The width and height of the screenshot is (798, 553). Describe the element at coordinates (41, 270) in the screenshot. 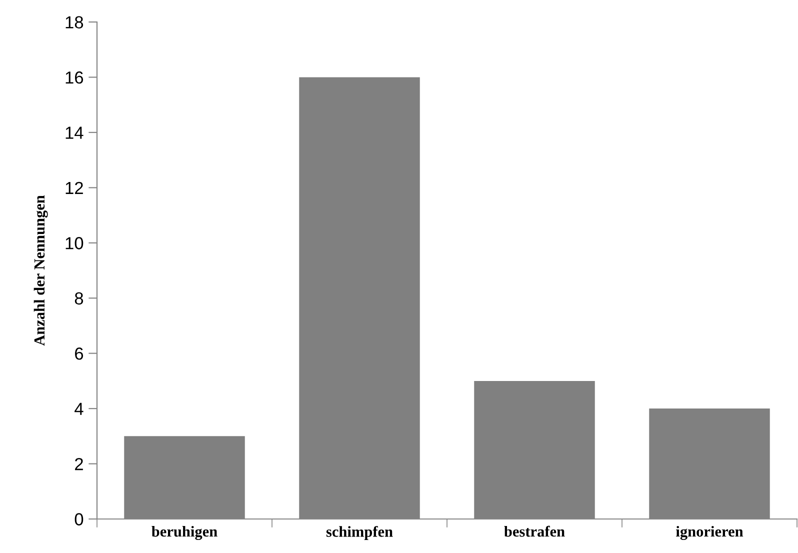

I see `y-axis-title: Anzahl der Nennungen` at that location.